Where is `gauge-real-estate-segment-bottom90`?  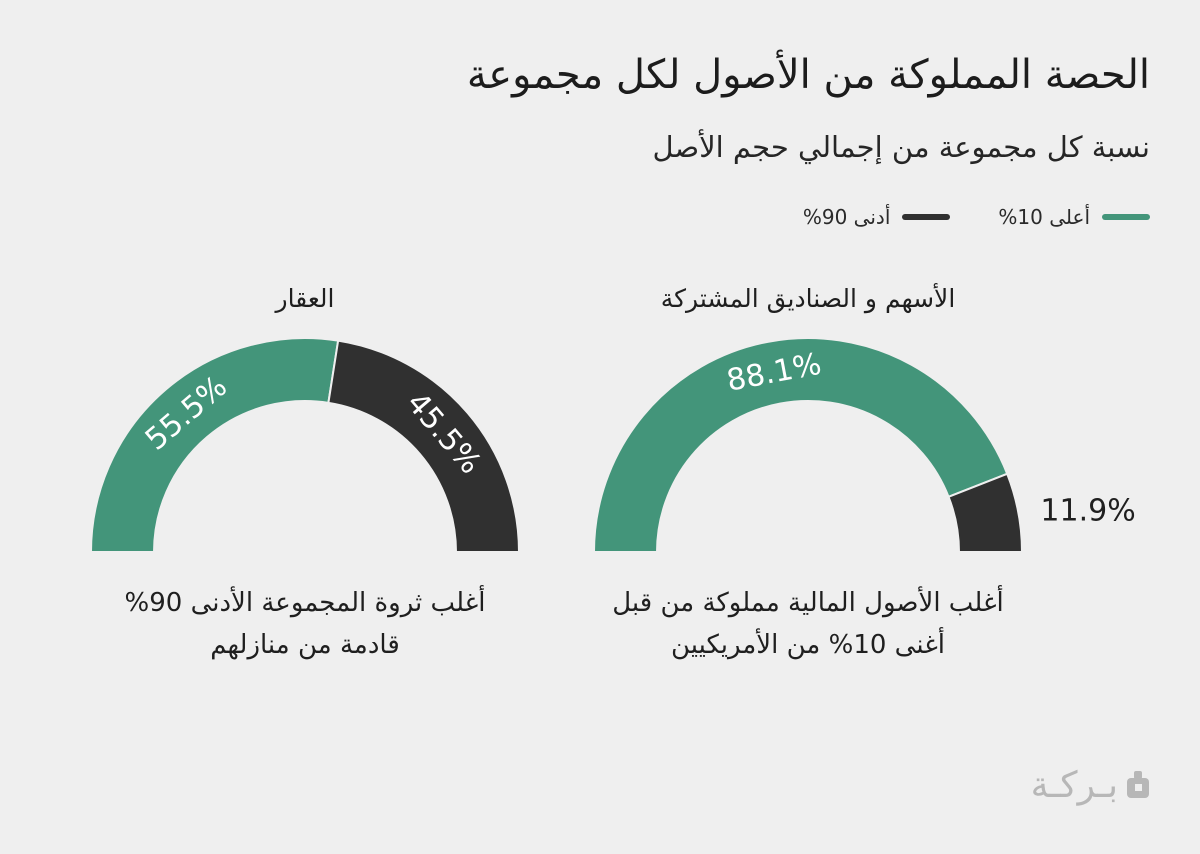
gauge-real-estate-segment-bottom90 is located at coordinates (424, 446).